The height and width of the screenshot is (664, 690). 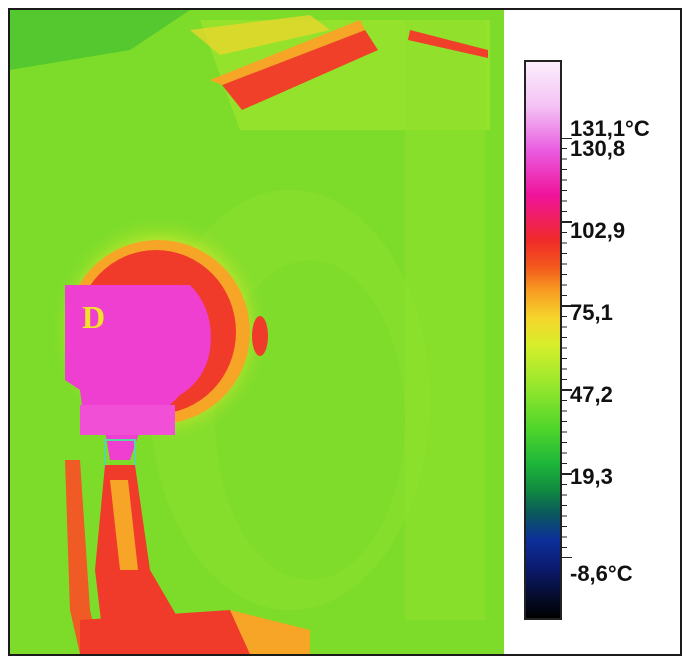 What do you see at coordinates (100, 40) in the screenshot?
I see `top-left-dark-area` at bounding box center [100, 40].